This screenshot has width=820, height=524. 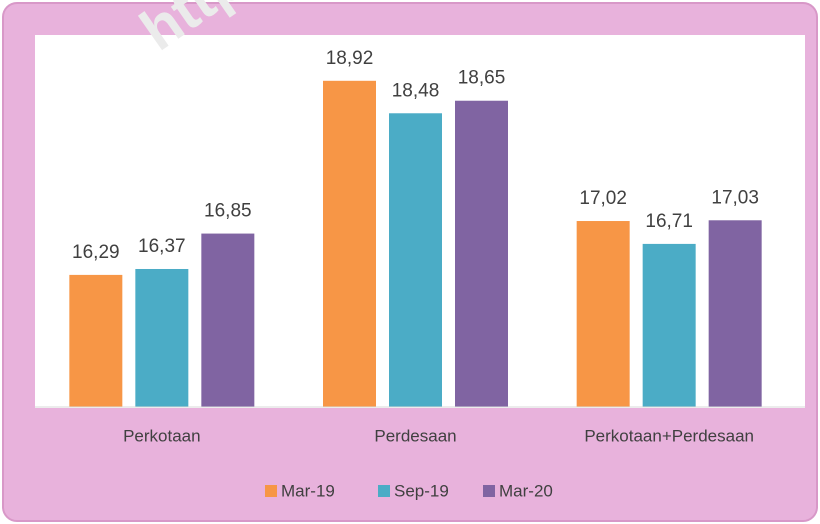 What do you see at coordinates (228, 211) in the screenshot?
I see `data-label: 16,85` at bounding box center [228, 211].